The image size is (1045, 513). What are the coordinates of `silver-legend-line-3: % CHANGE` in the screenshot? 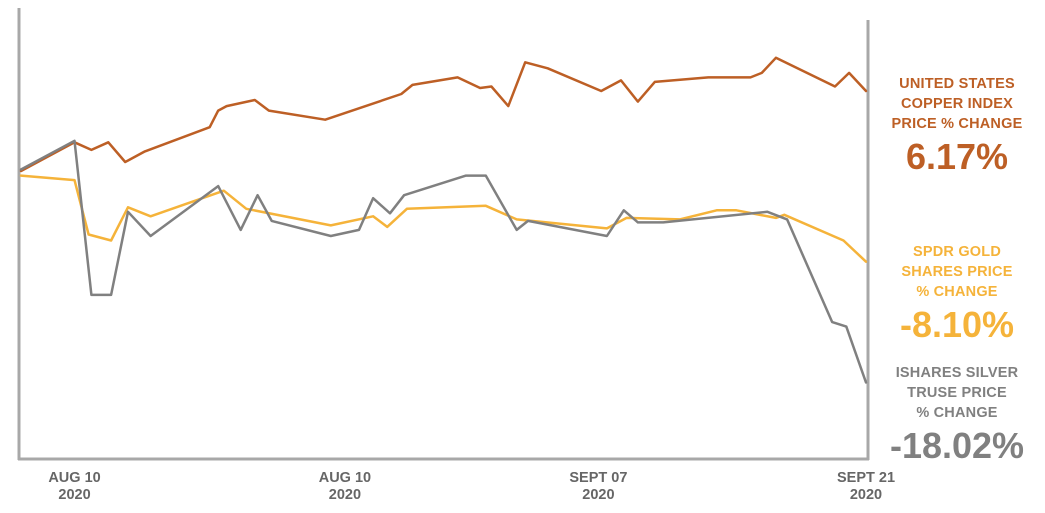 It's located at (957, 413).